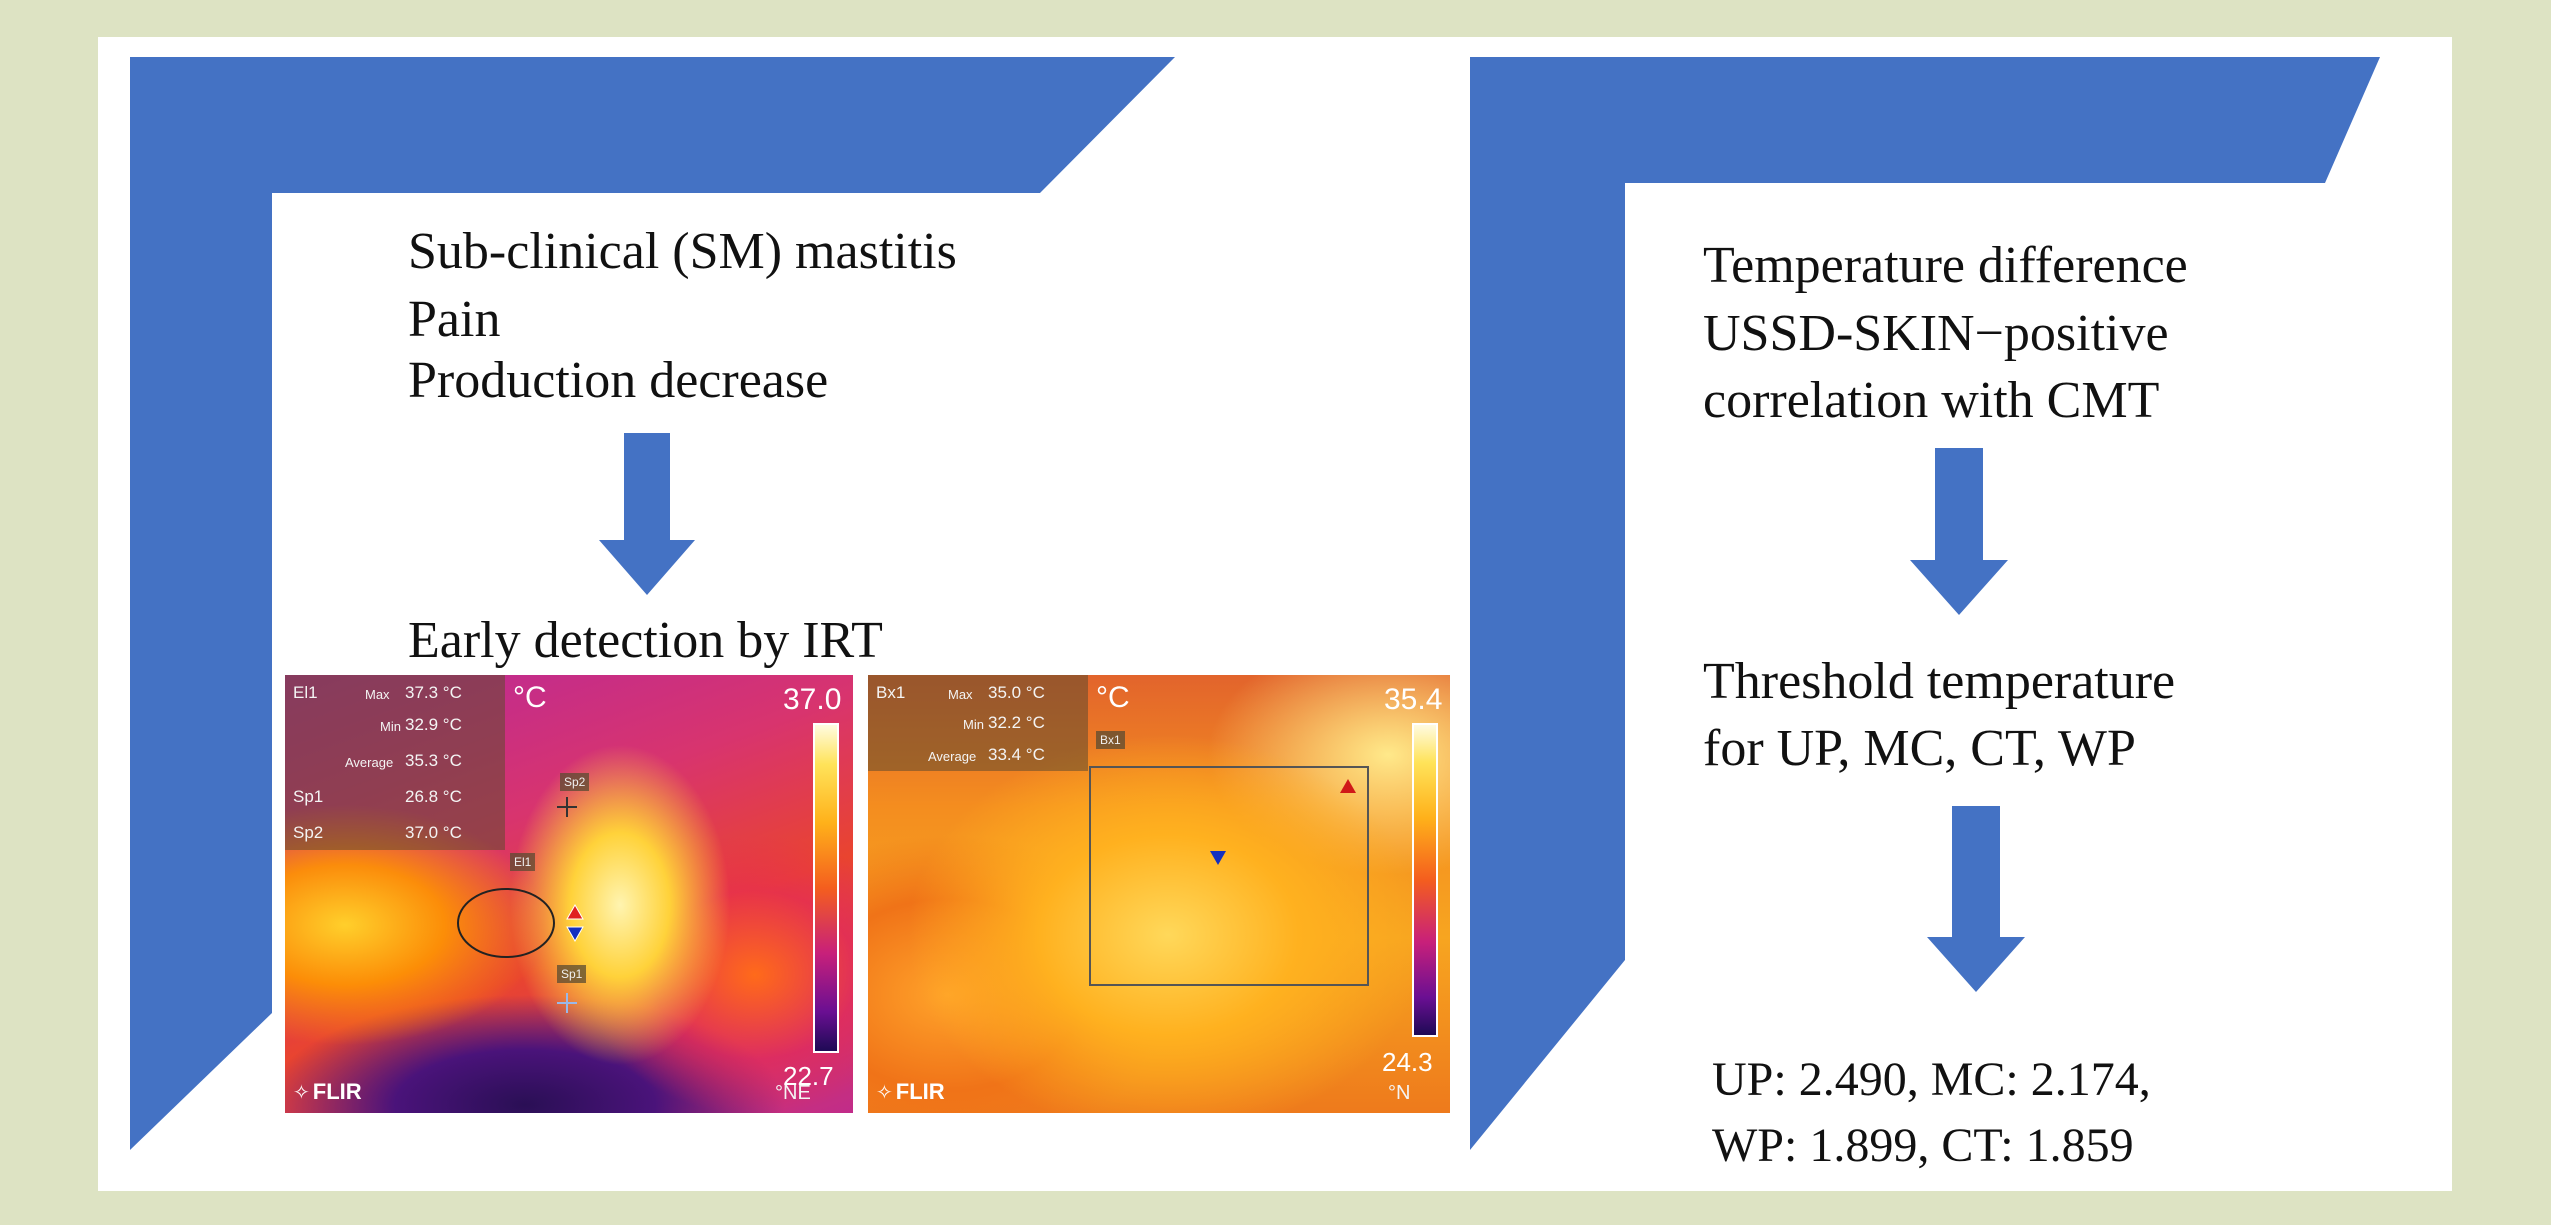  What do you see at coordinates (433, 832) in the screenshot?
I see `sp2-value: 37.0 °C` at bounding box center [433, 832].